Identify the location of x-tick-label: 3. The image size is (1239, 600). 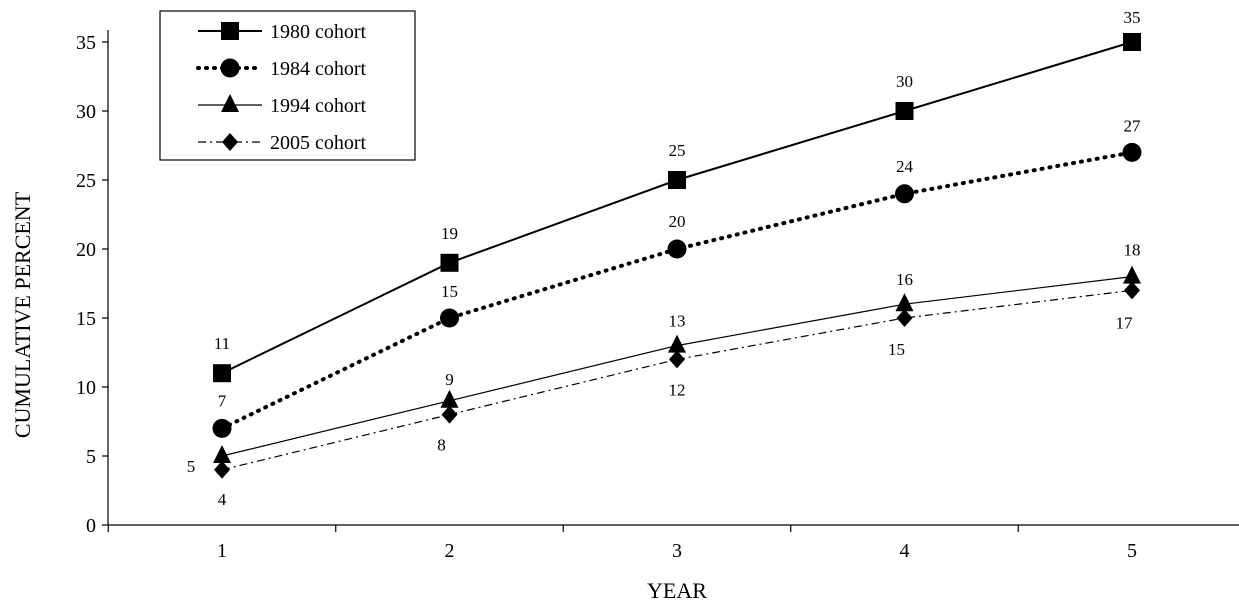
(677, 551).